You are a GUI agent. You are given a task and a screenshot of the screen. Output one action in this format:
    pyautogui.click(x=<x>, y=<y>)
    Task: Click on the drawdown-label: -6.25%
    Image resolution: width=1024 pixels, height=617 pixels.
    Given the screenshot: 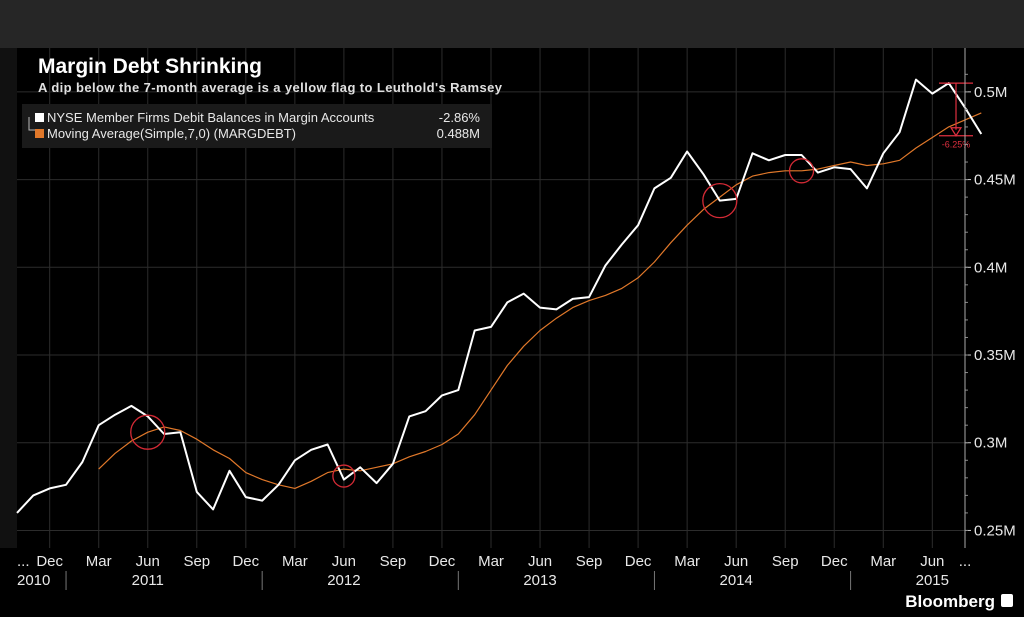 What is the action you would take?
    pyautogui.click(x=956, y=145)
    